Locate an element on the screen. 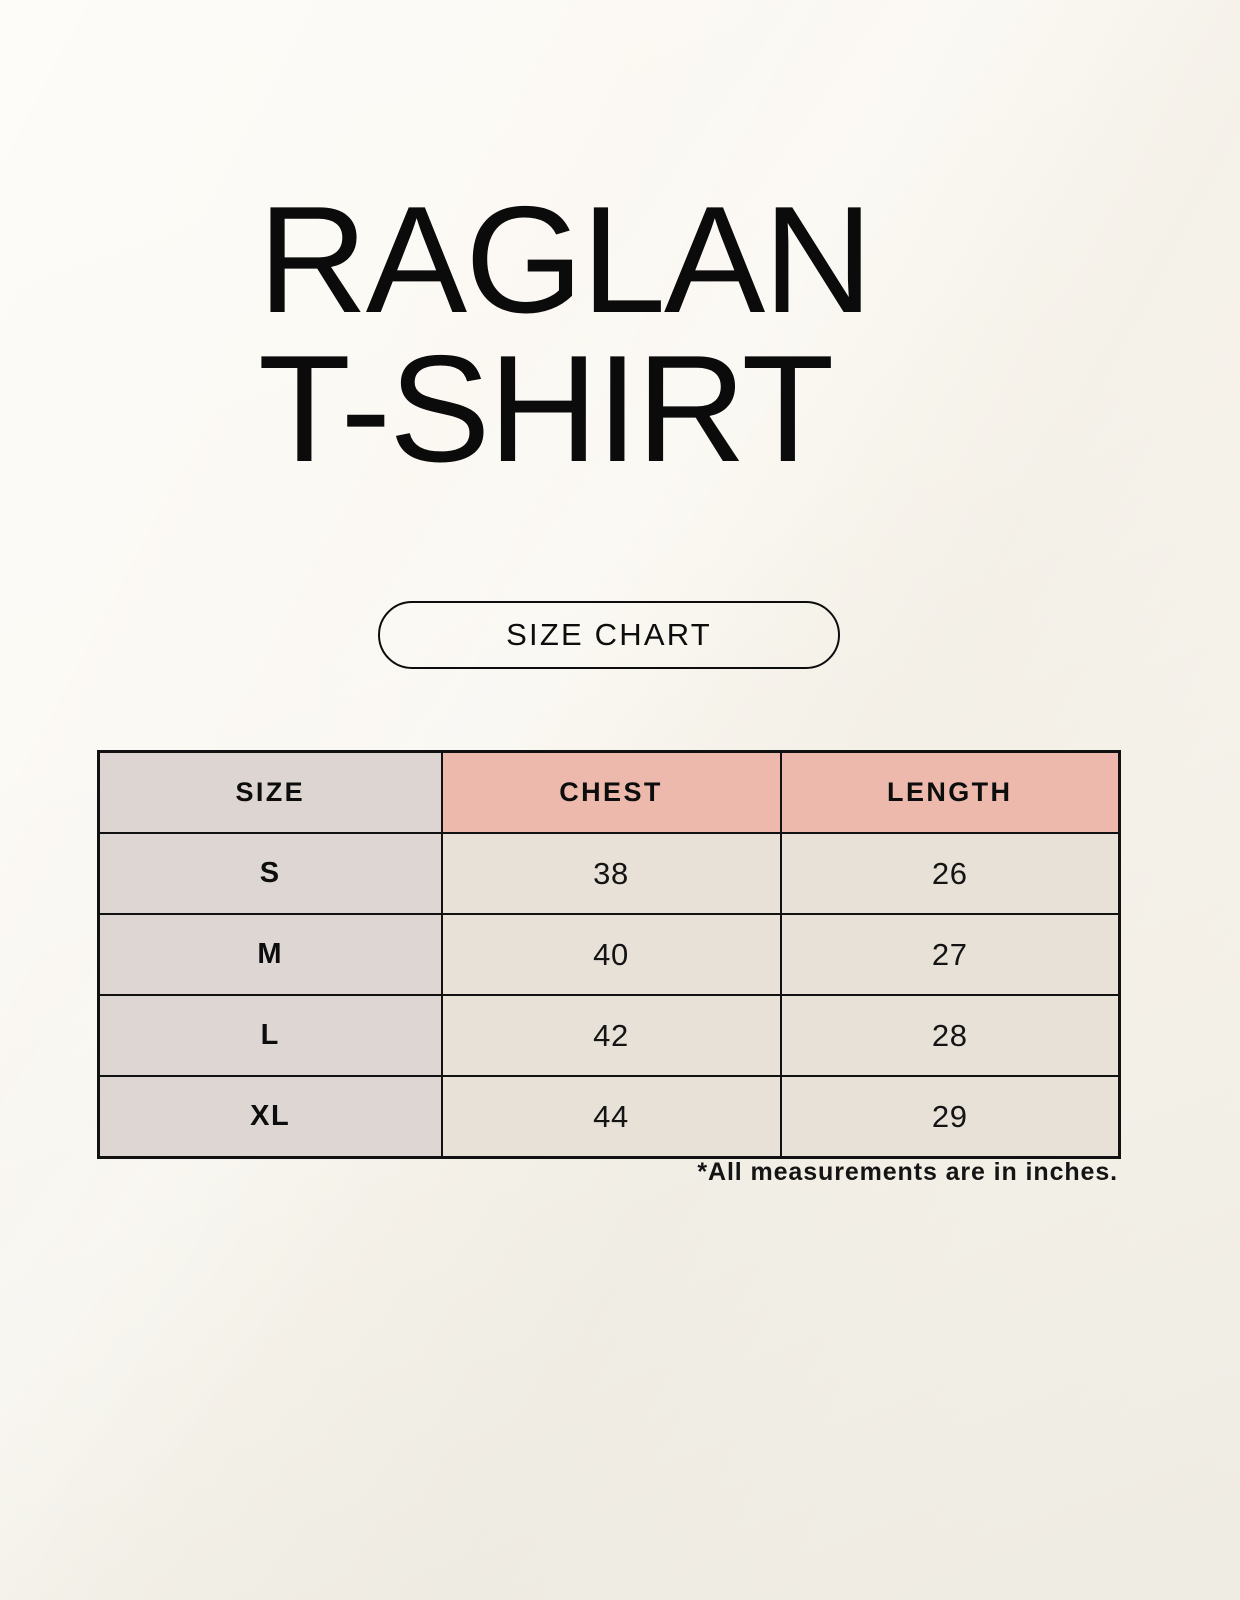  page-title: RAGLAN T-SHIRT is located at coordinates (565, 334).